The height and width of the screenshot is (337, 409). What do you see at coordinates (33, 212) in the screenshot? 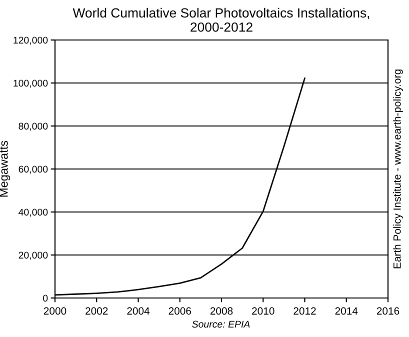
I see `y-tick-label: 40,000` at bounding box center [33, 212].